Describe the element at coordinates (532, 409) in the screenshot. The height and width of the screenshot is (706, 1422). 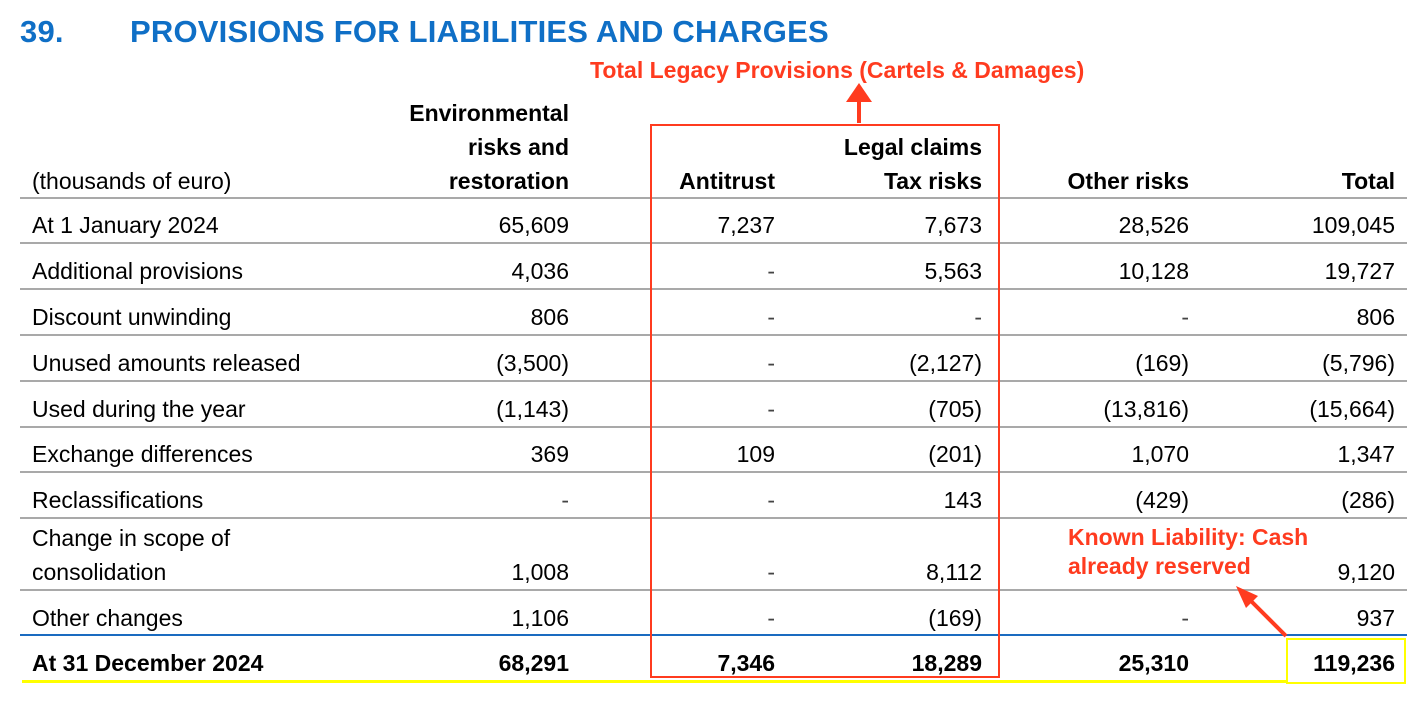
I see `cell-env: (1,143)` at that location.